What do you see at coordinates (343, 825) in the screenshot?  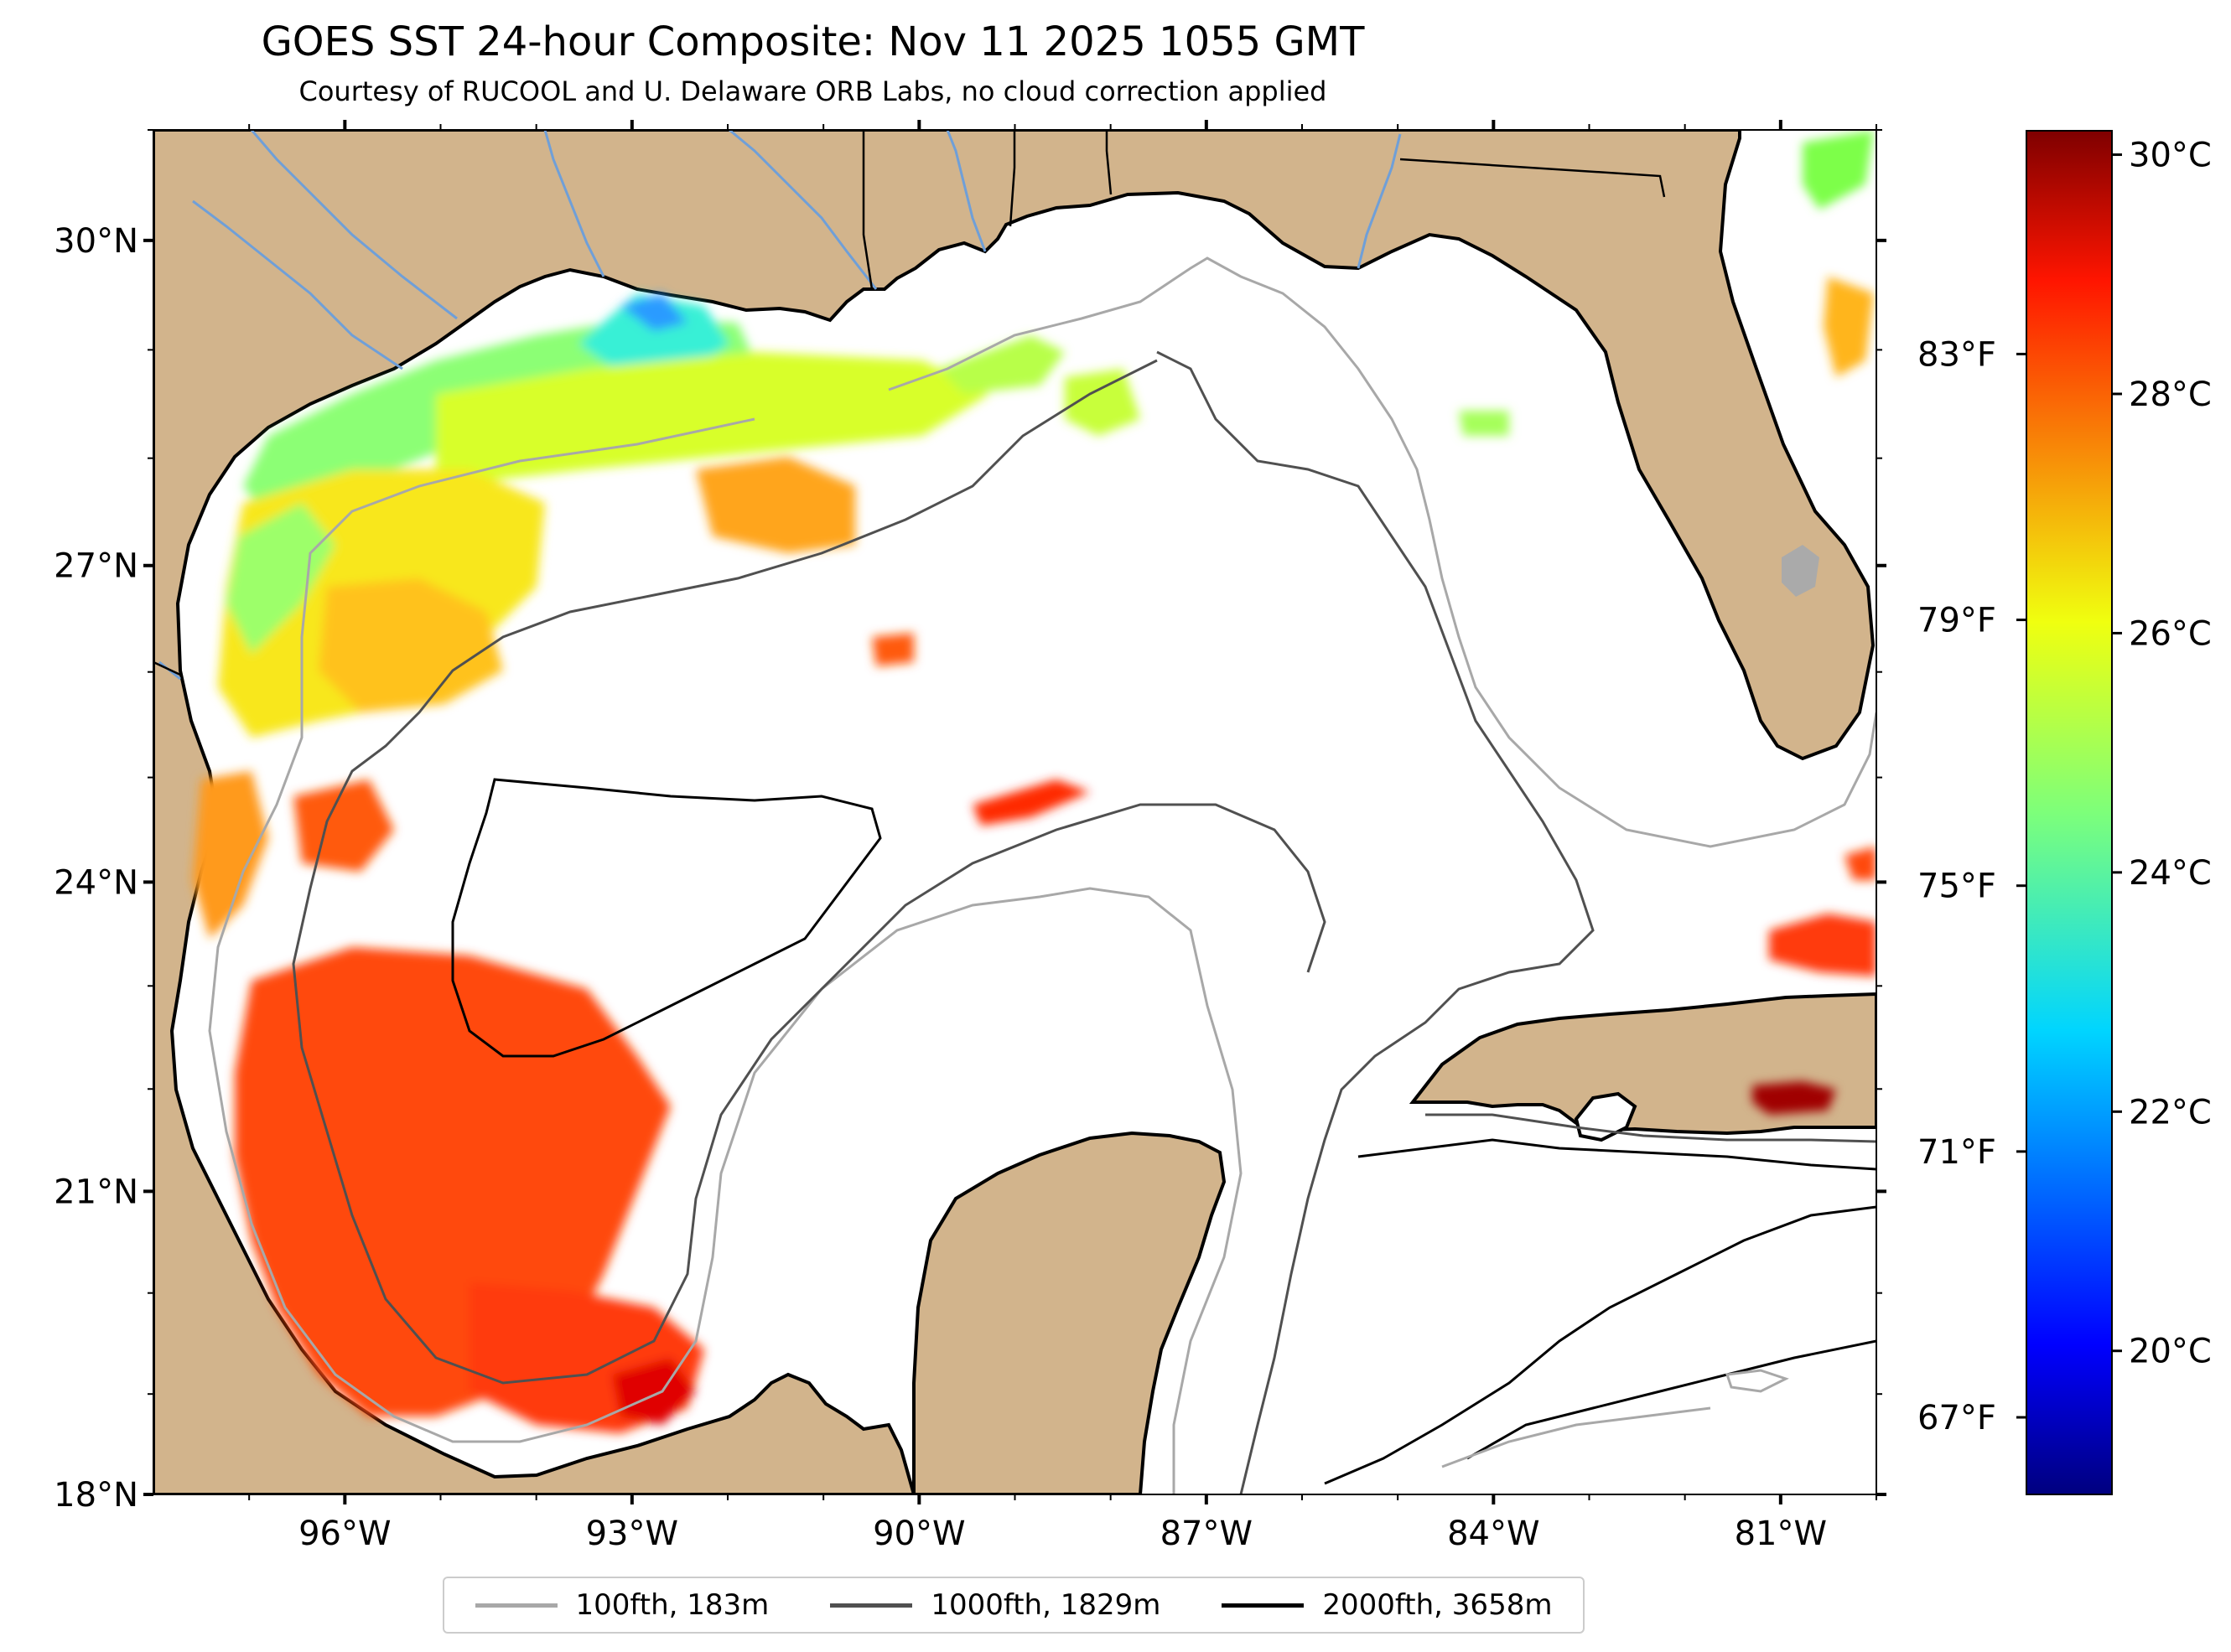 I see `sst-patch-west-central` at bounding box center [343, 825].